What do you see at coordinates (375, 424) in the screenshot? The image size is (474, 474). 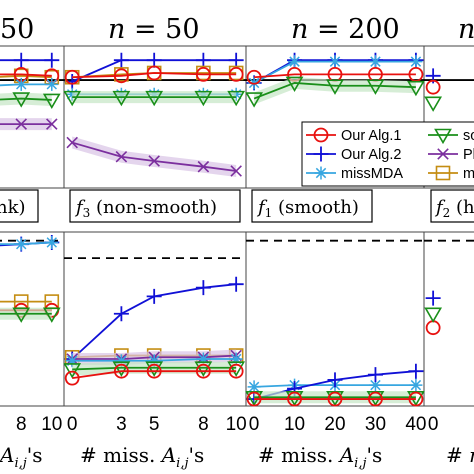 I see `x-tick-bottom-3-30: 30` at bounding box center [375, 424].